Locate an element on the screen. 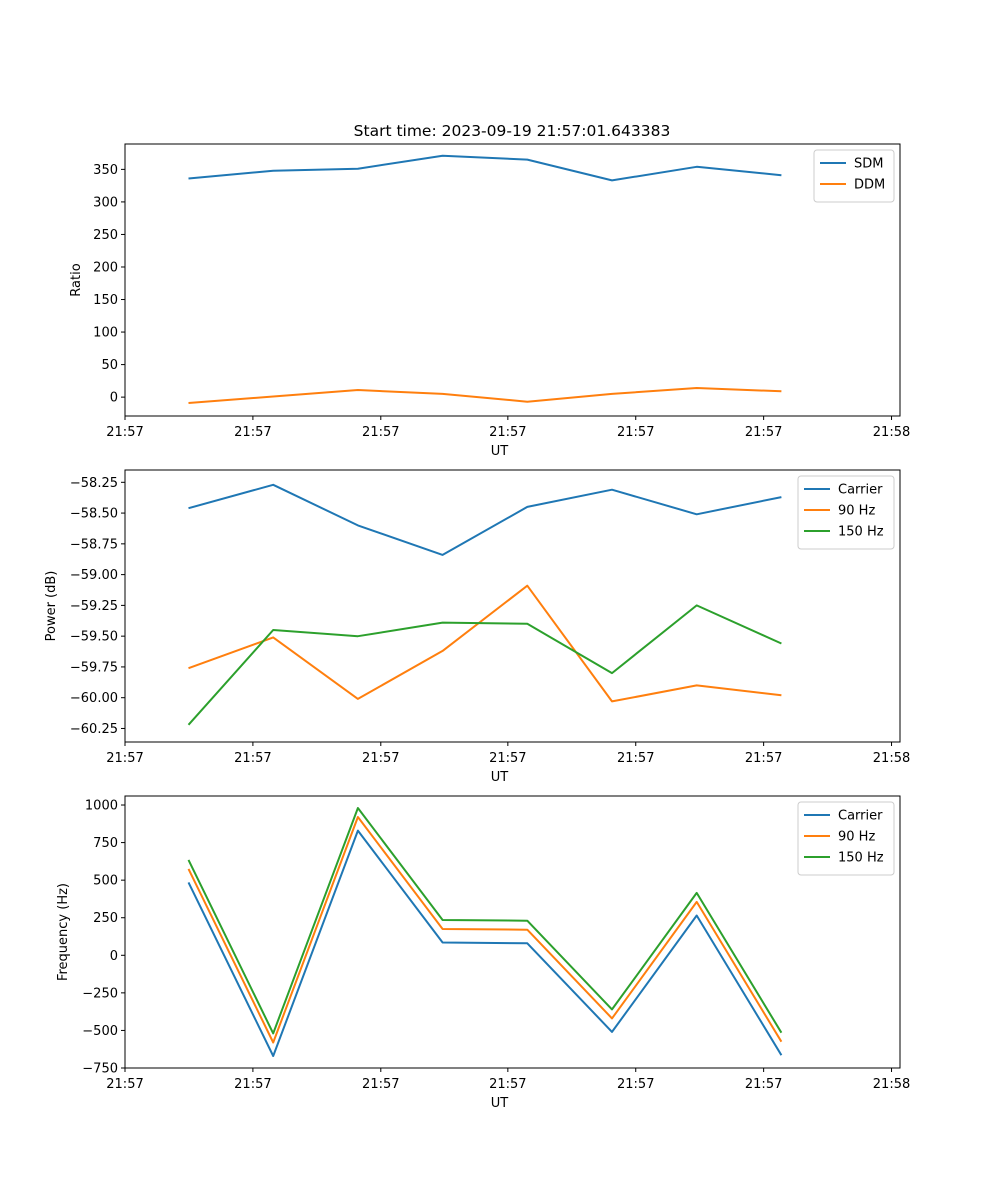 This screenshot has height=1200, width=1000. y-tick-label: 350 is located at coordinates (105, 170).